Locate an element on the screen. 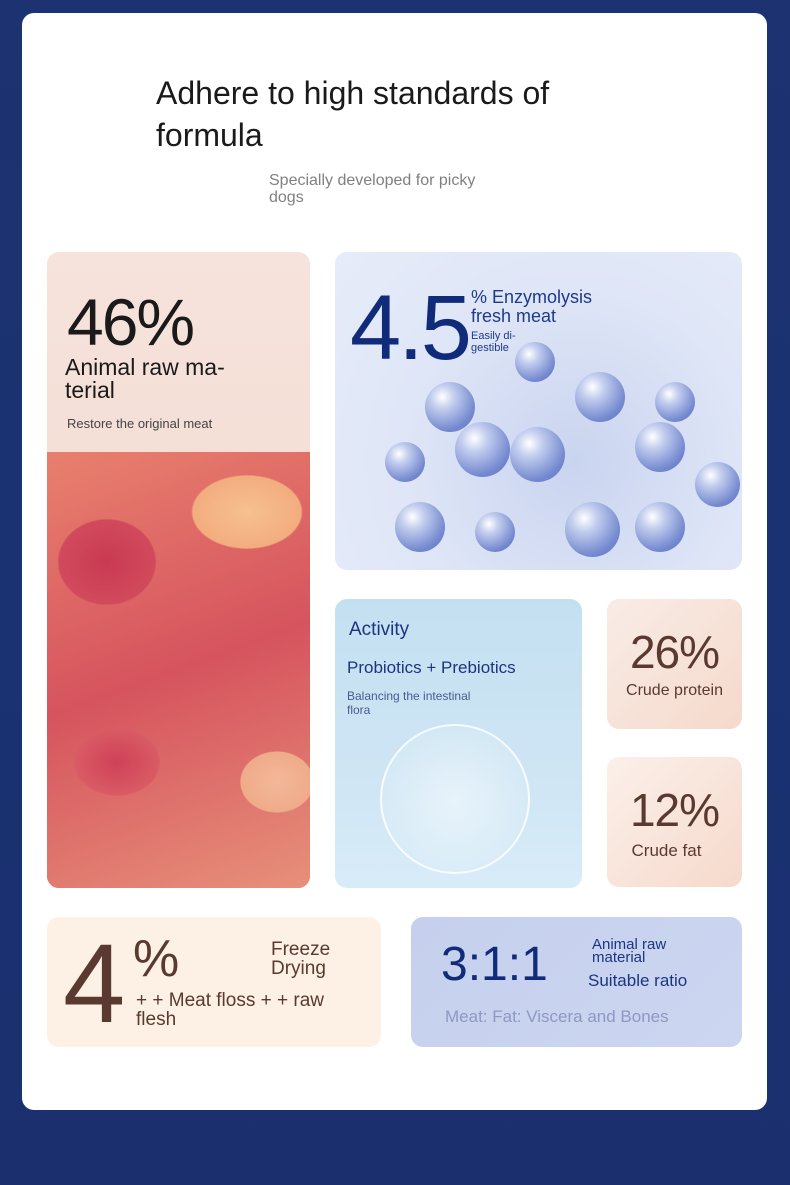  probiotic-capsule-image is located at coordinates (455, 799).